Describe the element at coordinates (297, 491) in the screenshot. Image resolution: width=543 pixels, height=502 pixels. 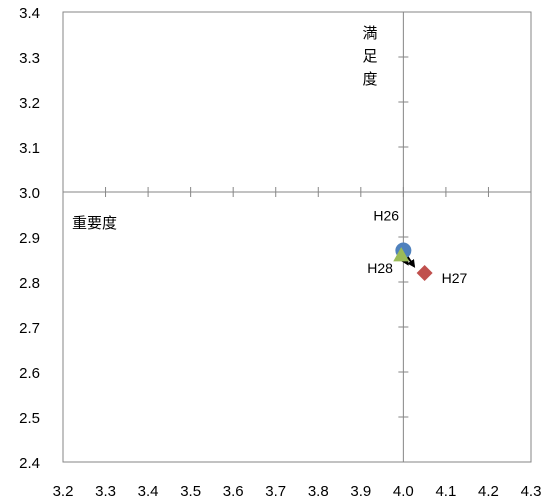
I see `x-tick-labels: 3.2 3.3 3.4 3.5 3.6 3.7 3.8 3.9 4.0 4.1 4.2 4.3` at that location.